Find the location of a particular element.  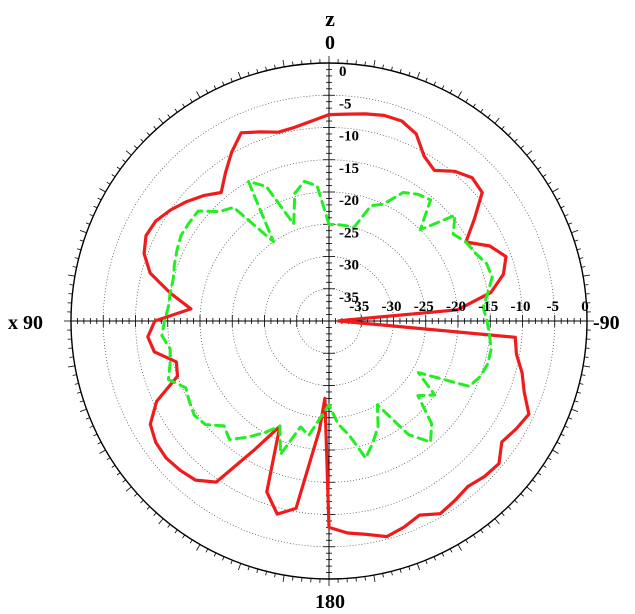

radial-label-vertical-6: -5 is located at coordinates (345, 104).